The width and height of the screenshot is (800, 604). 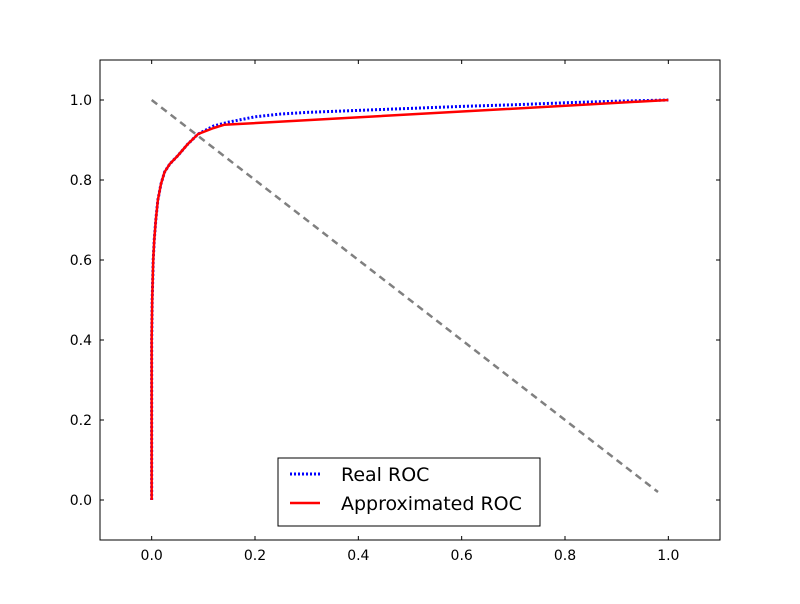 I want to click on legend-box, so click(x=409, y=492).